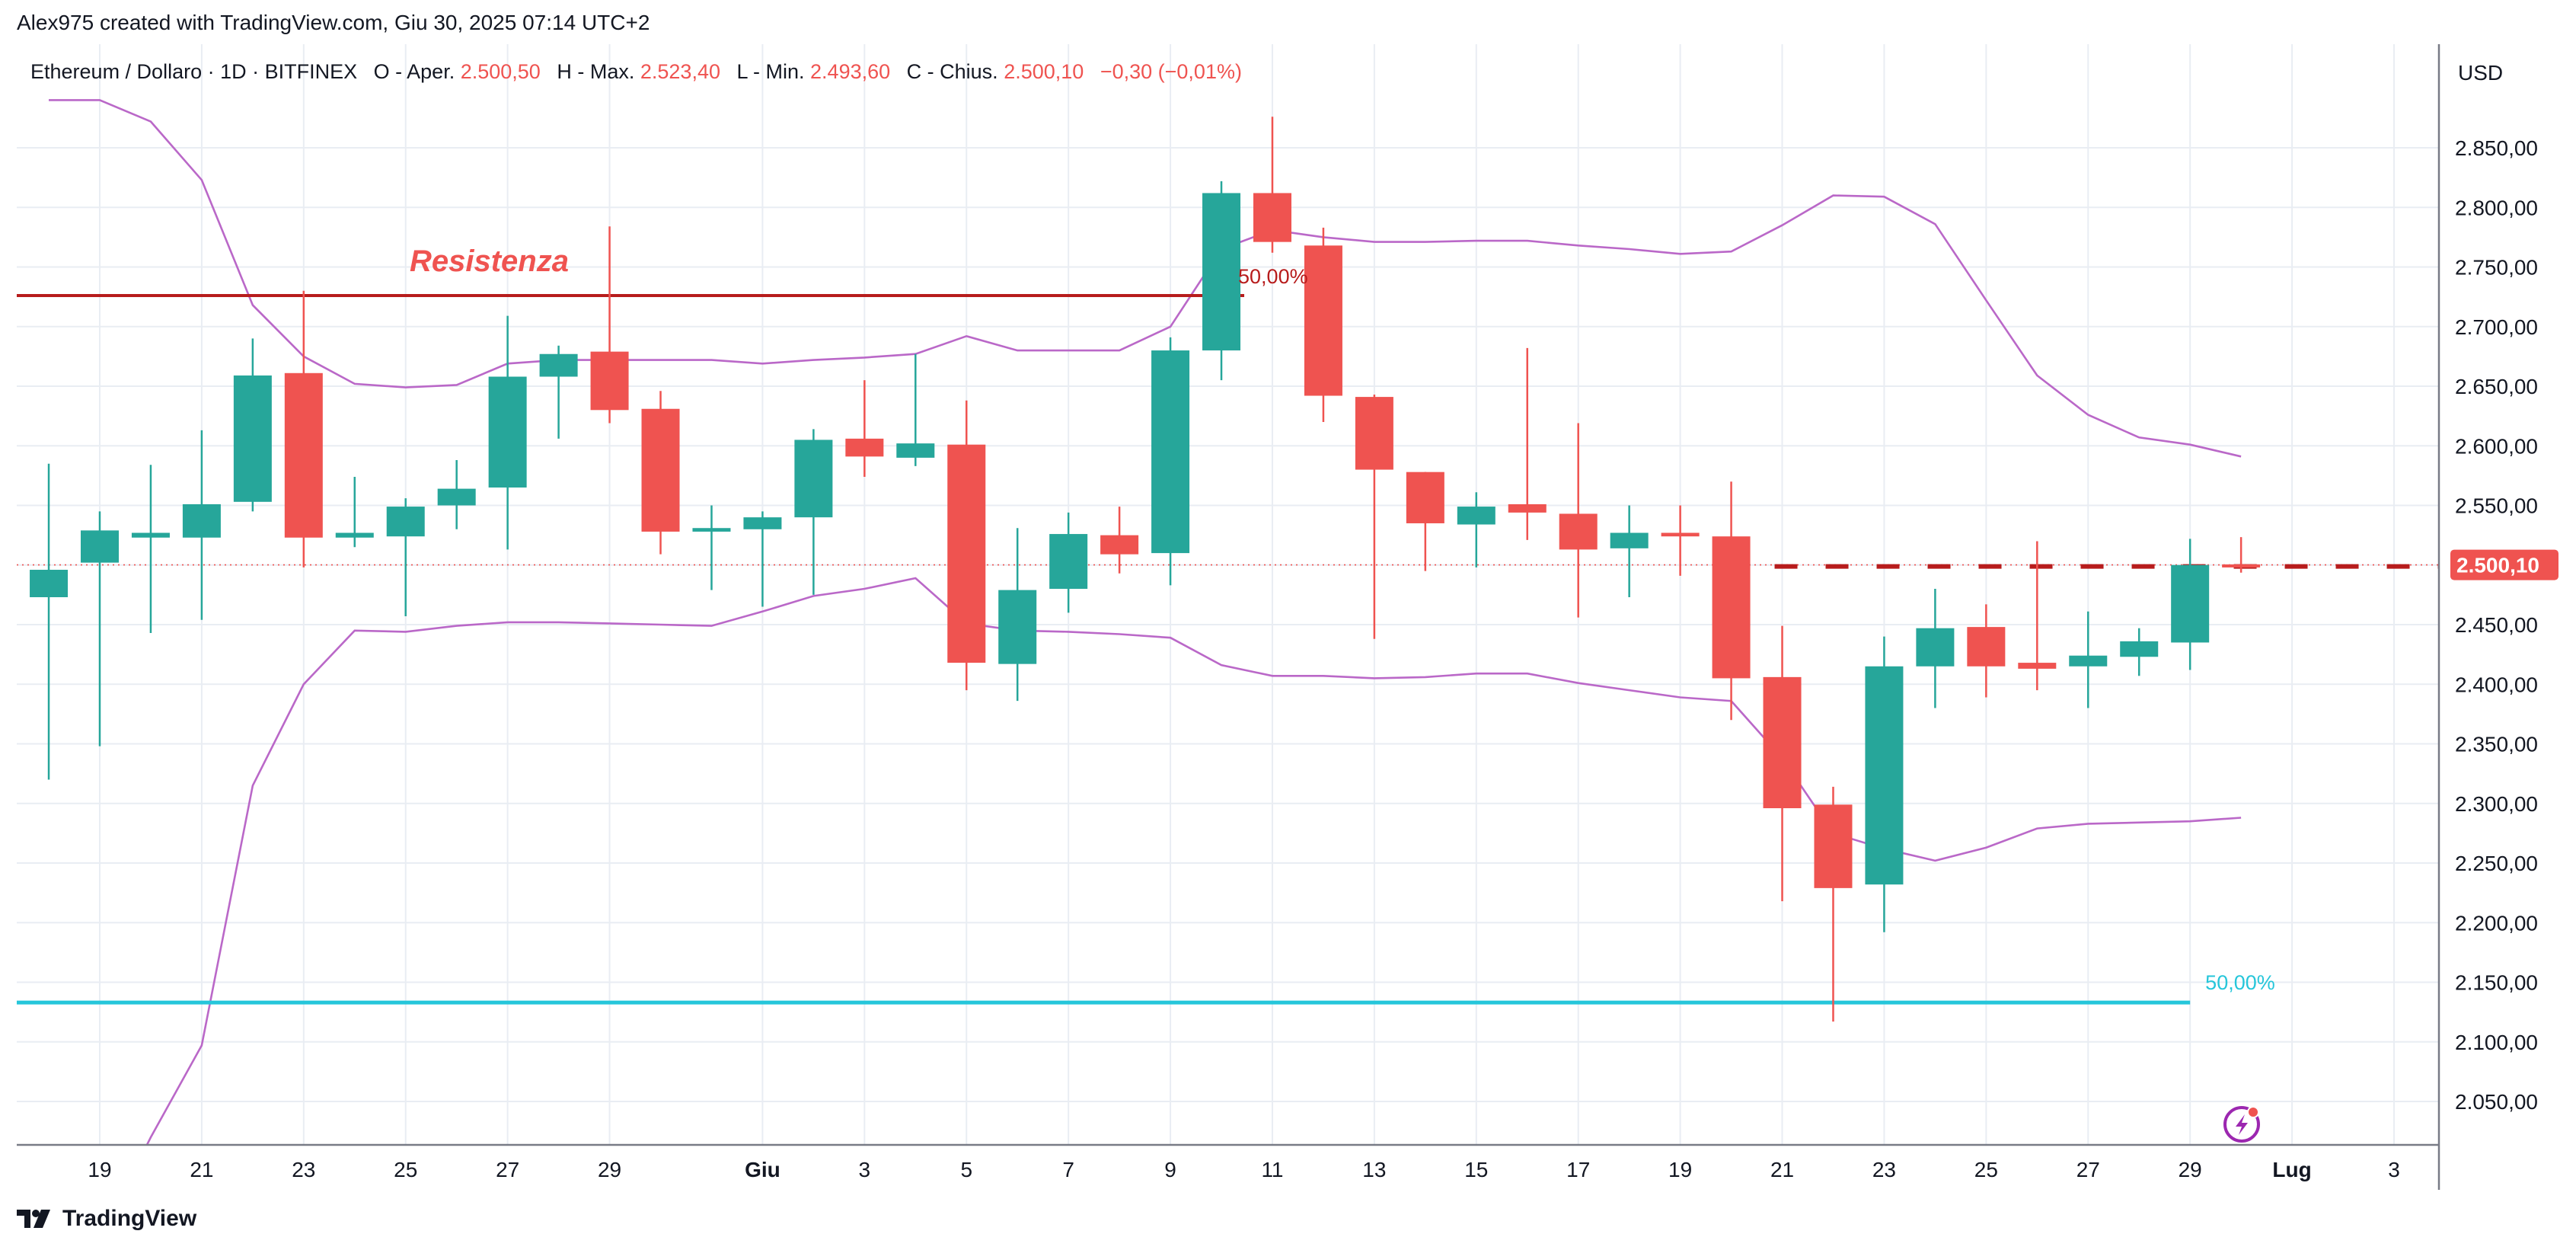 The image size is (2576, 1250). I want to click on y-tick-label: 2.400,00, so click(2496, 684).